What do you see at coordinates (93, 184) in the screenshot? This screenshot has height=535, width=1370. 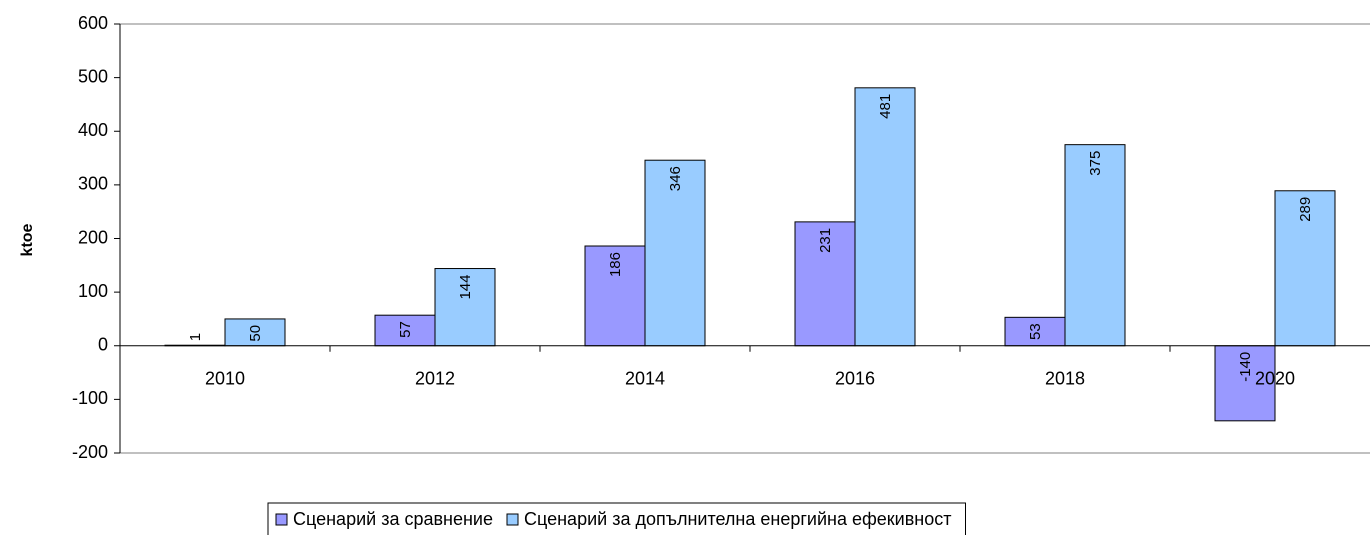 I see `y-tick-label: 300` at bounding box center [93, 184].